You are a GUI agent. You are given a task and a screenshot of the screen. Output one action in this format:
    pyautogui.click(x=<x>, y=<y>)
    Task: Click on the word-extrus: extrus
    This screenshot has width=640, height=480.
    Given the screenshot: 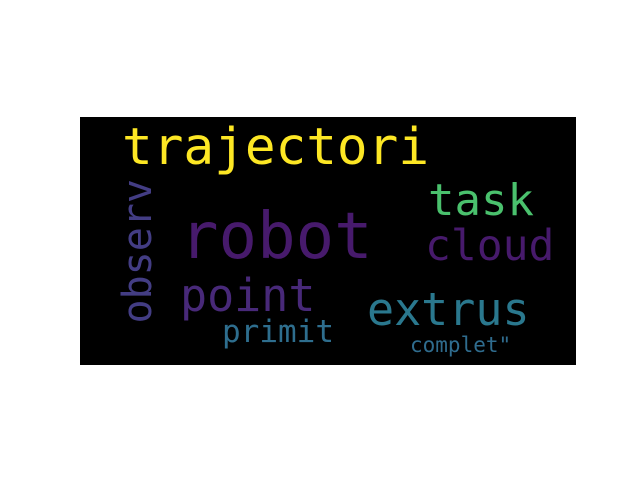 What is the action you would take?
    pyautogui.click(x=448, y=309)
    